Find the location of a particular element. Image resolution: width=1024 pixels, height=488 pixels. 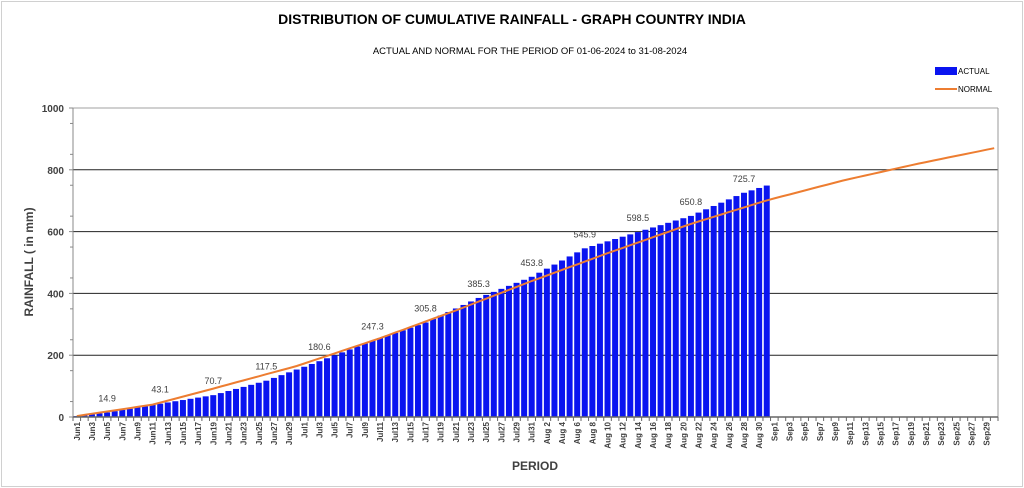

x-tick-label: Aug 22 is located at coordinates (699, 434).